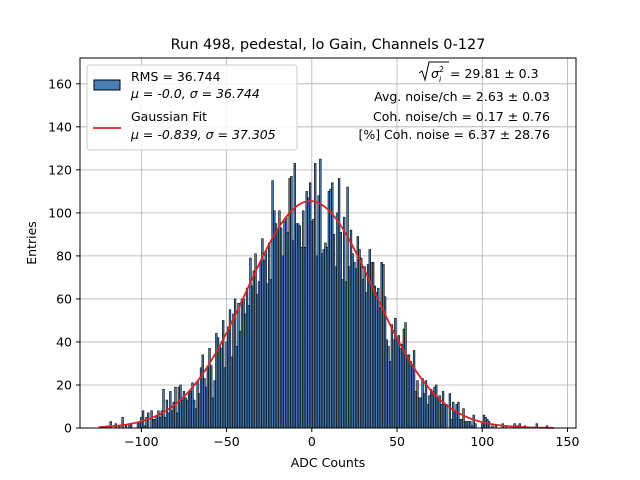 This screenshot has height=480, width=640. What do you see at coordinates (64, 298) in the screenshot?
I see `y-tick-label: 60` at bounding box center [64, 298].